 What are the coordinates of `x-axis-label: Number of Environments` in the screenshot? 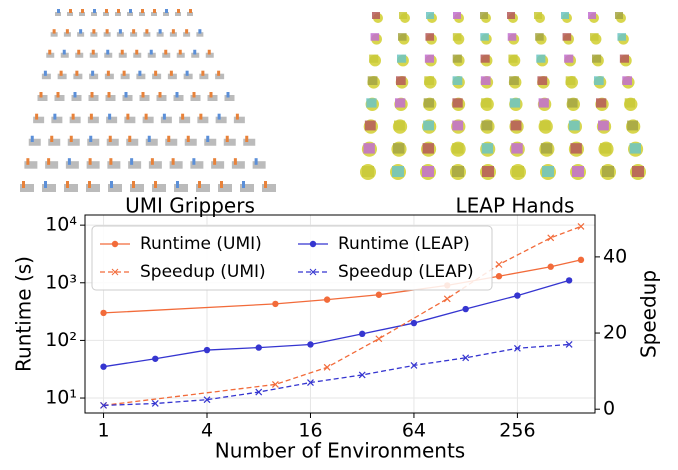 It's located at (340, 451).